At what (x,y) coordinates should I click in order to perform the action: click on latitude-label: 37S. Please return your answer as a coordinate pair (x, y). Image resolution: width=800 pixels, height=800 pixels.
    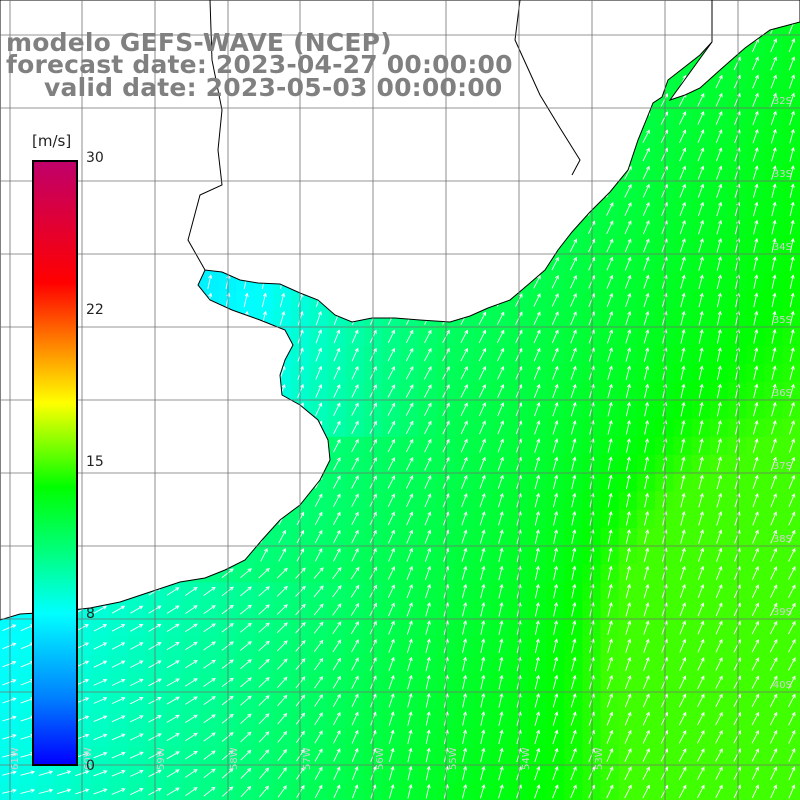
    Looking at the image, I should click on (782, 466).